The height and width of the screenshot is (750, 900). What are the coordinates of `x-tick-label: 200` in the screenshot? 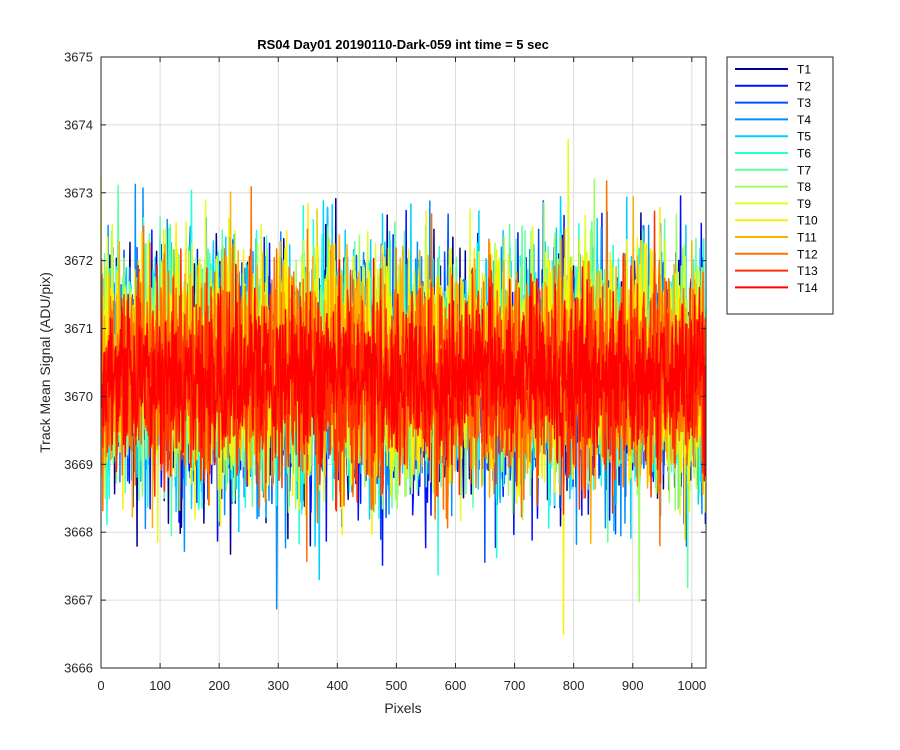 It's located at (219, 685).